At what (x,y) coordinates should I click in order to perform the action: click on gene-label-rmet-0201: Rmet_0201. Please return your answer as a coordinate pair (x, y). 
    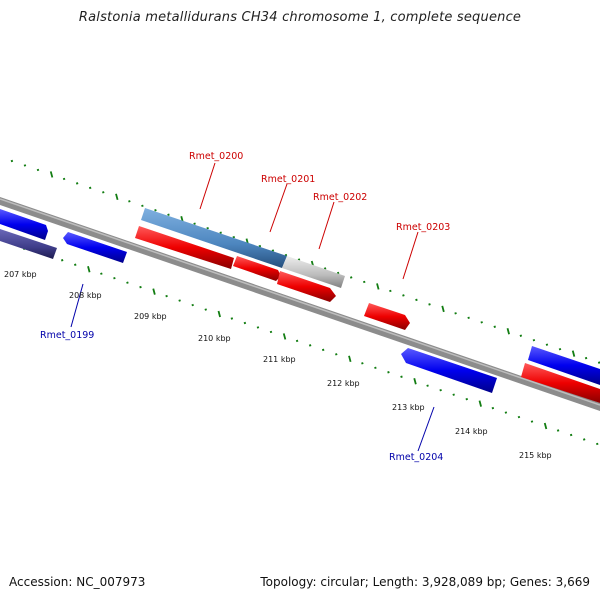
    Looking at the image, I should click on (288, 179).